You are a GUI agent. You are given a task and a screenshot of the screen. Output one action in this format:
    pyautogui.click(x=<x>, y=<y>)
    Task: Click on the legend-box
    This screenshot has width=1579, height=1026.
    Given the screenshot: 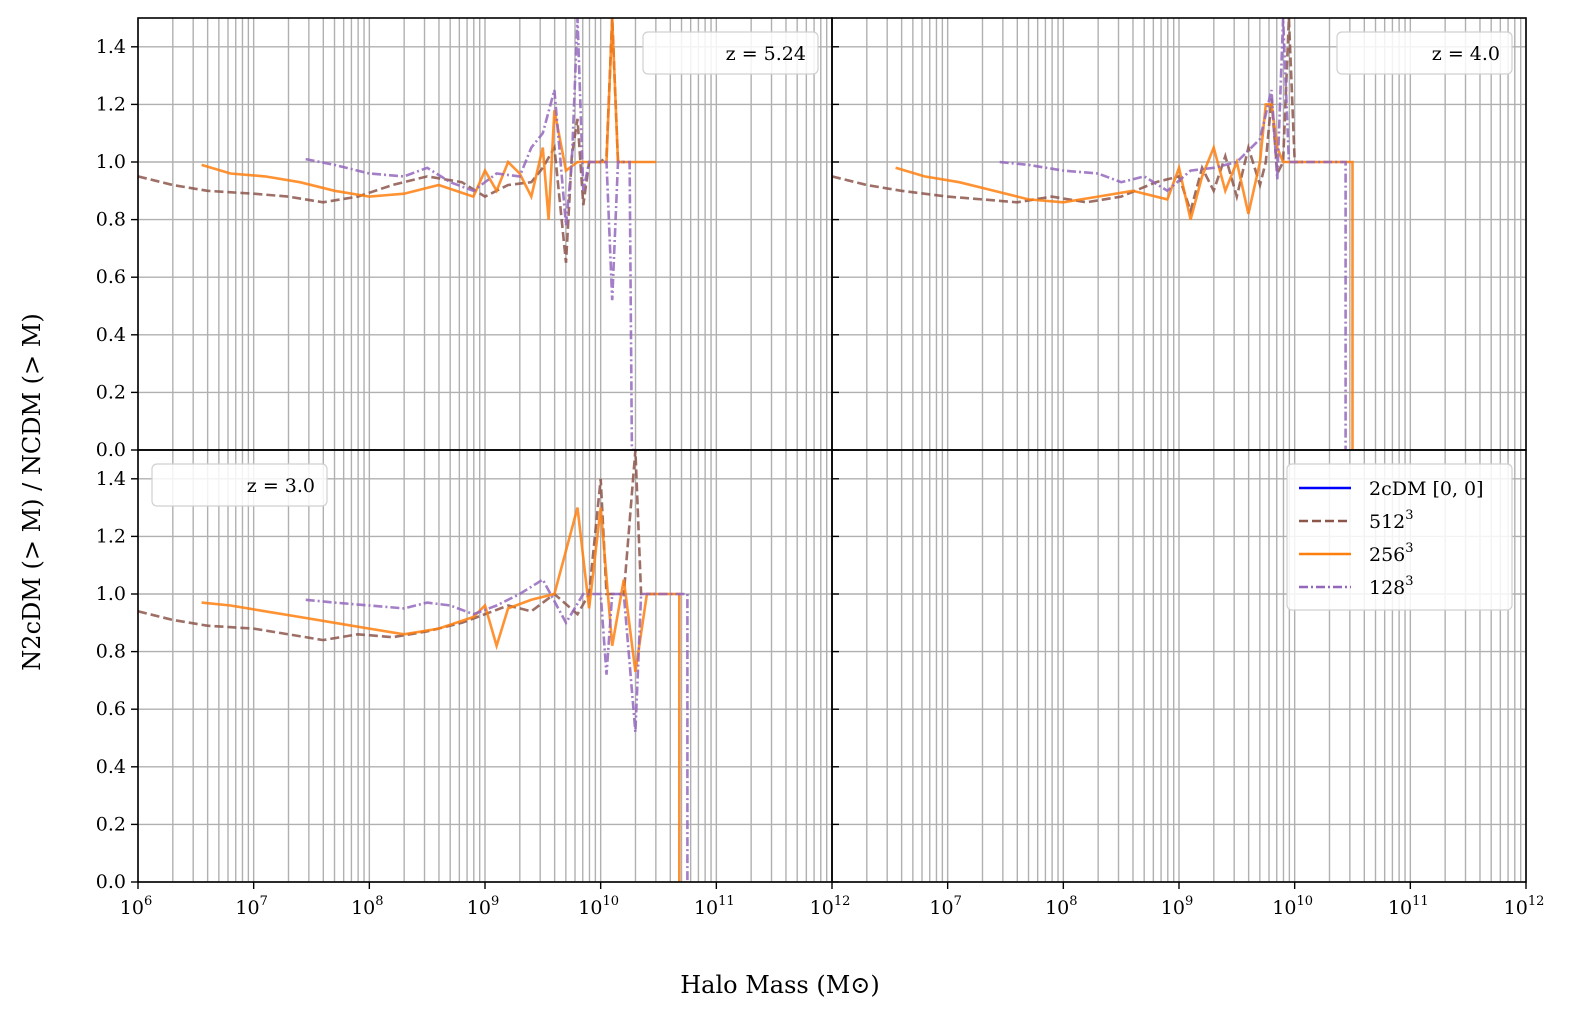 What is the action you would take?
    pyautogui.click(x=1399, y=537)
    